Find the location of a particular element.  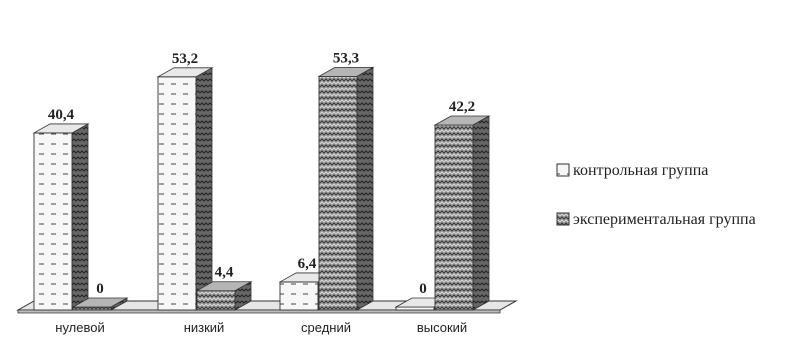

category-label-4: высокий is located at coordinates (442, 327).